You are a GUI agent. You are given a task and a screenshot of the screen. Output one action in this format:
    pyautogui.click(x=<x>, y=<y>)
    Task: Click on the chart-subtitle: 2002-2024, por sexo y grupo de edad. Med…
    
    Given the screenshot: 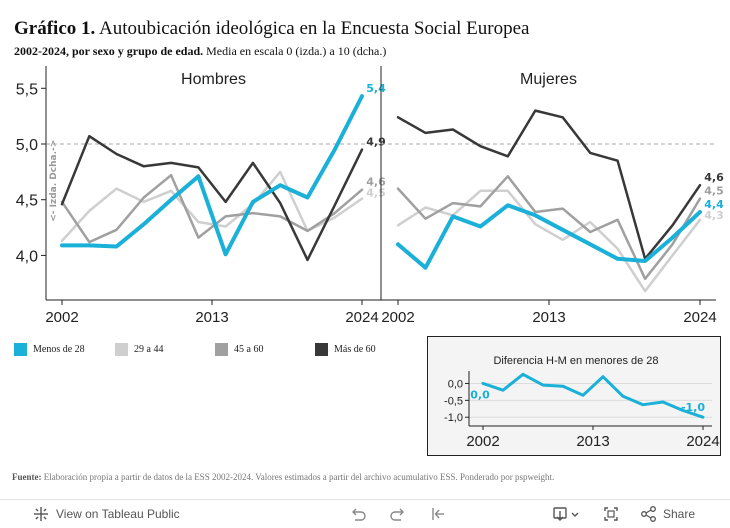 What is the action you would take?
    pyautogui.click(x=200, y=51)
    